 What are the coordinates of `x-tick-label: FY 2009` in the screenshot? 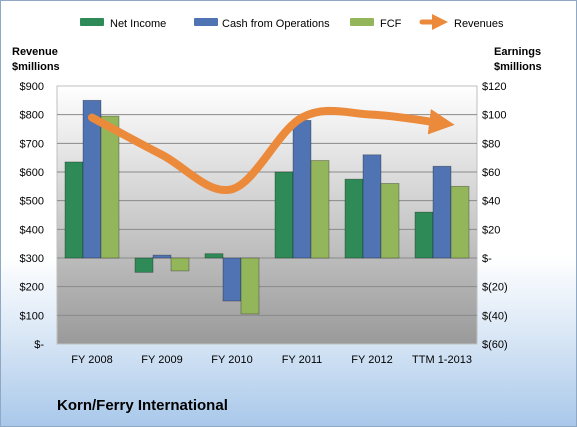 It's located at (161, 360).